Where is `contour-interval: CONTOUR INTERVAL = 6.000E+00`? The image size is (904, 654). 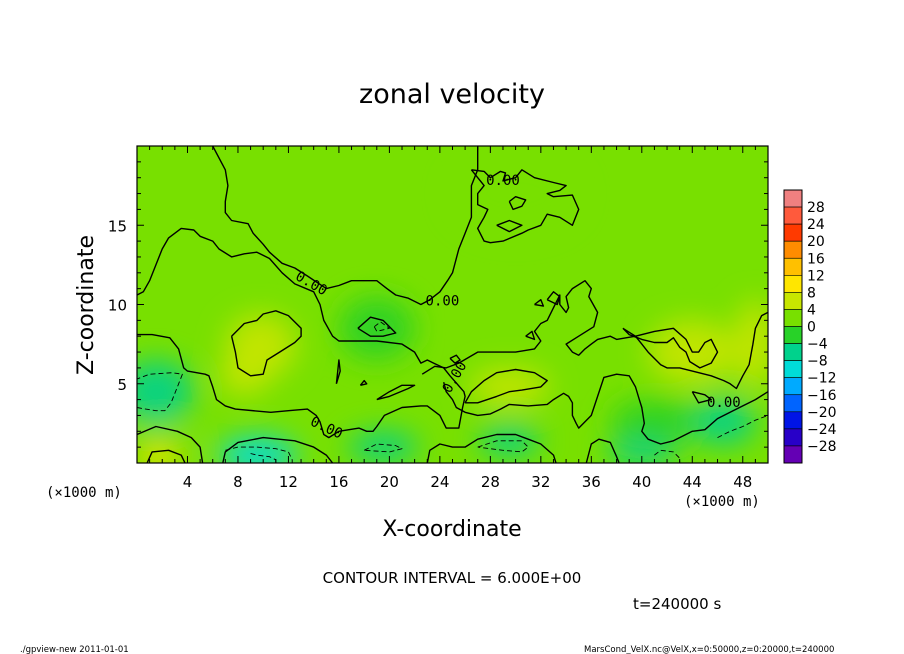
contour-interval: CONTOUR INTERVAL = 6.000E+00 is located at coordinates (452, 578).